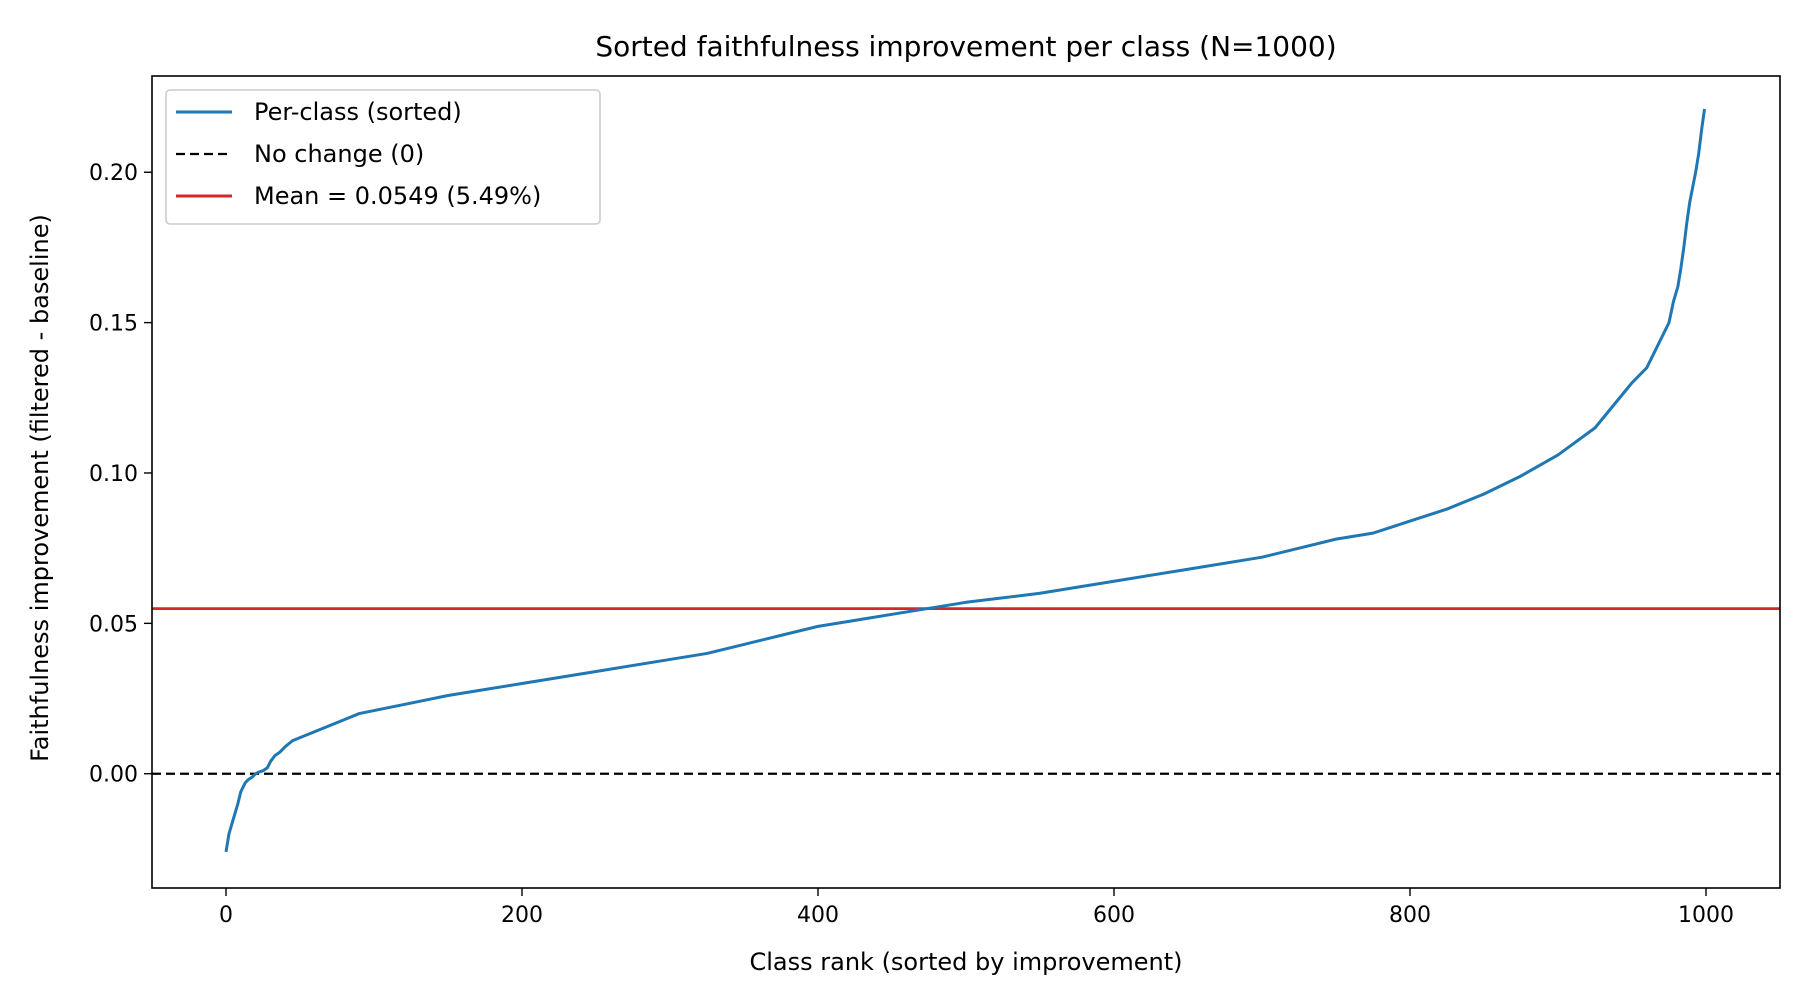  What do you see at coordinates (358, 112) in the screenshot?
I see `legend-label: Per-class (sorted)` at bounding box center [358, 112].